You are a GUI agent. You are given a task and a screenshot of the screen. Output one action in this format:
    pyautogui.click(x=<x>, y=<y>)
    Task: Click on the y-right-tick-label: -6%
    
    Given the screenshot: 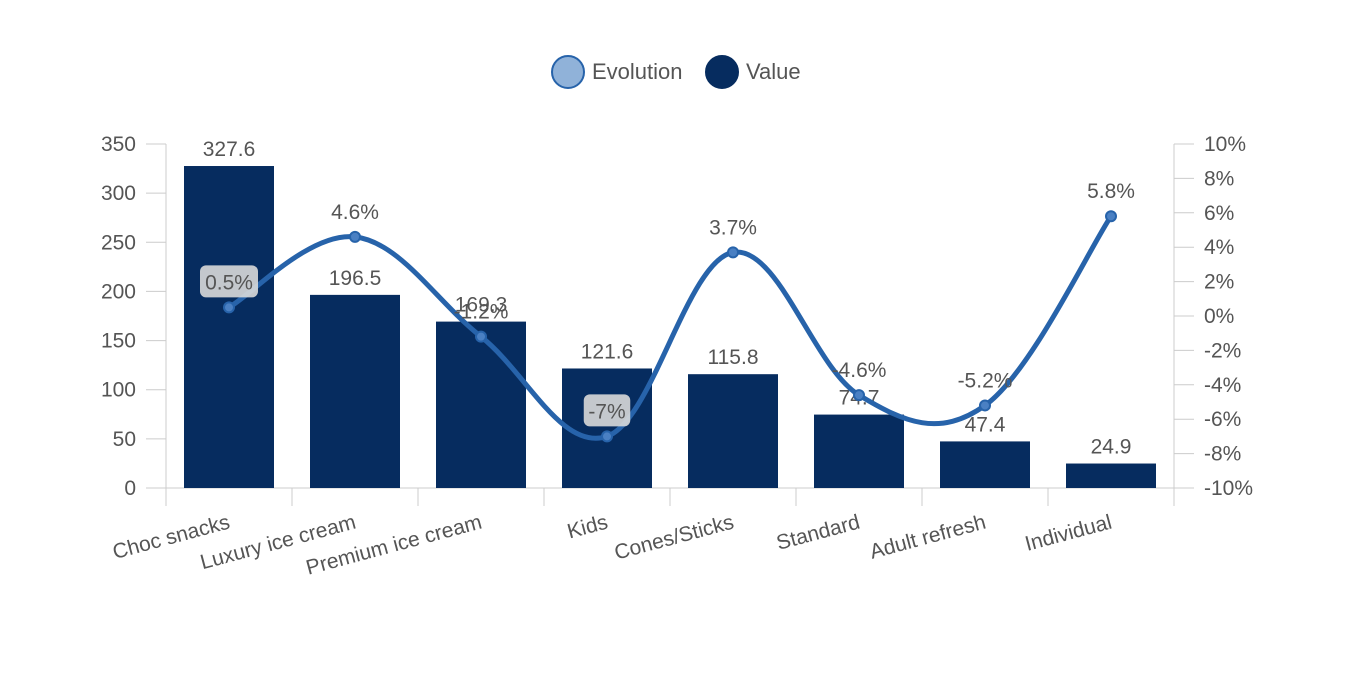 What is the action you would take?
    pyautogui.click(x=1222, y=419)
    